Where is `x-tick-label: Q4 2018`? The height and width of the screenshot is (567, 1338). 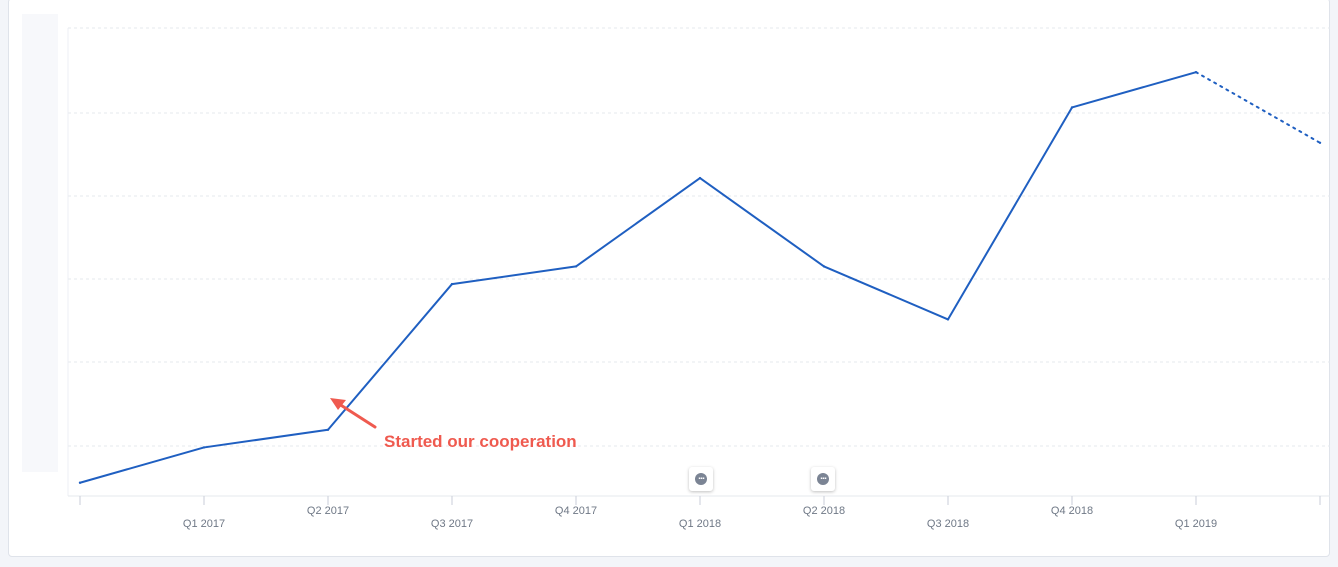
x-tick-label: Q4 2018 is located at coordinates (1072, 511).